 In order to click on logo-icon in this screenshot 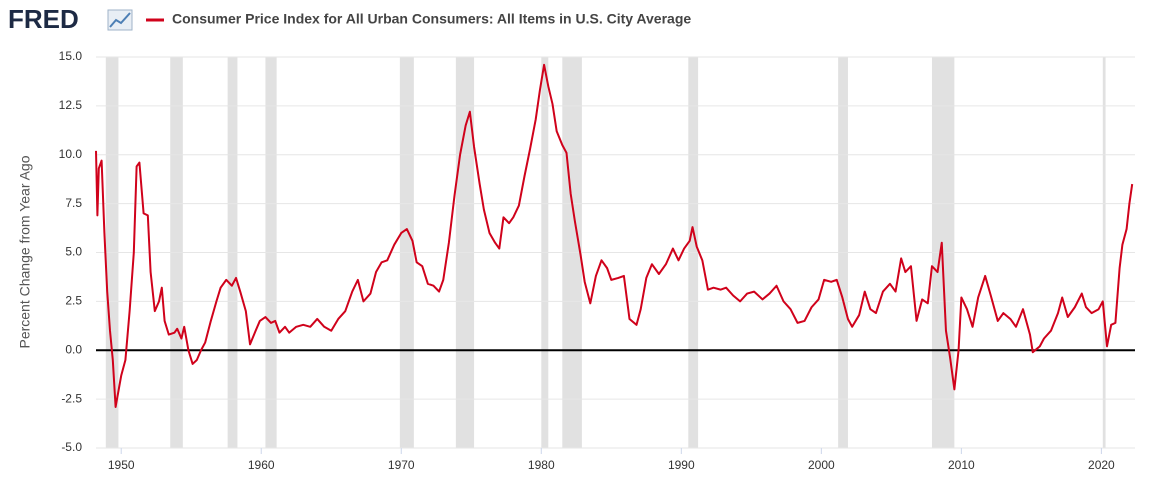, I will do `click(120, 20)`.